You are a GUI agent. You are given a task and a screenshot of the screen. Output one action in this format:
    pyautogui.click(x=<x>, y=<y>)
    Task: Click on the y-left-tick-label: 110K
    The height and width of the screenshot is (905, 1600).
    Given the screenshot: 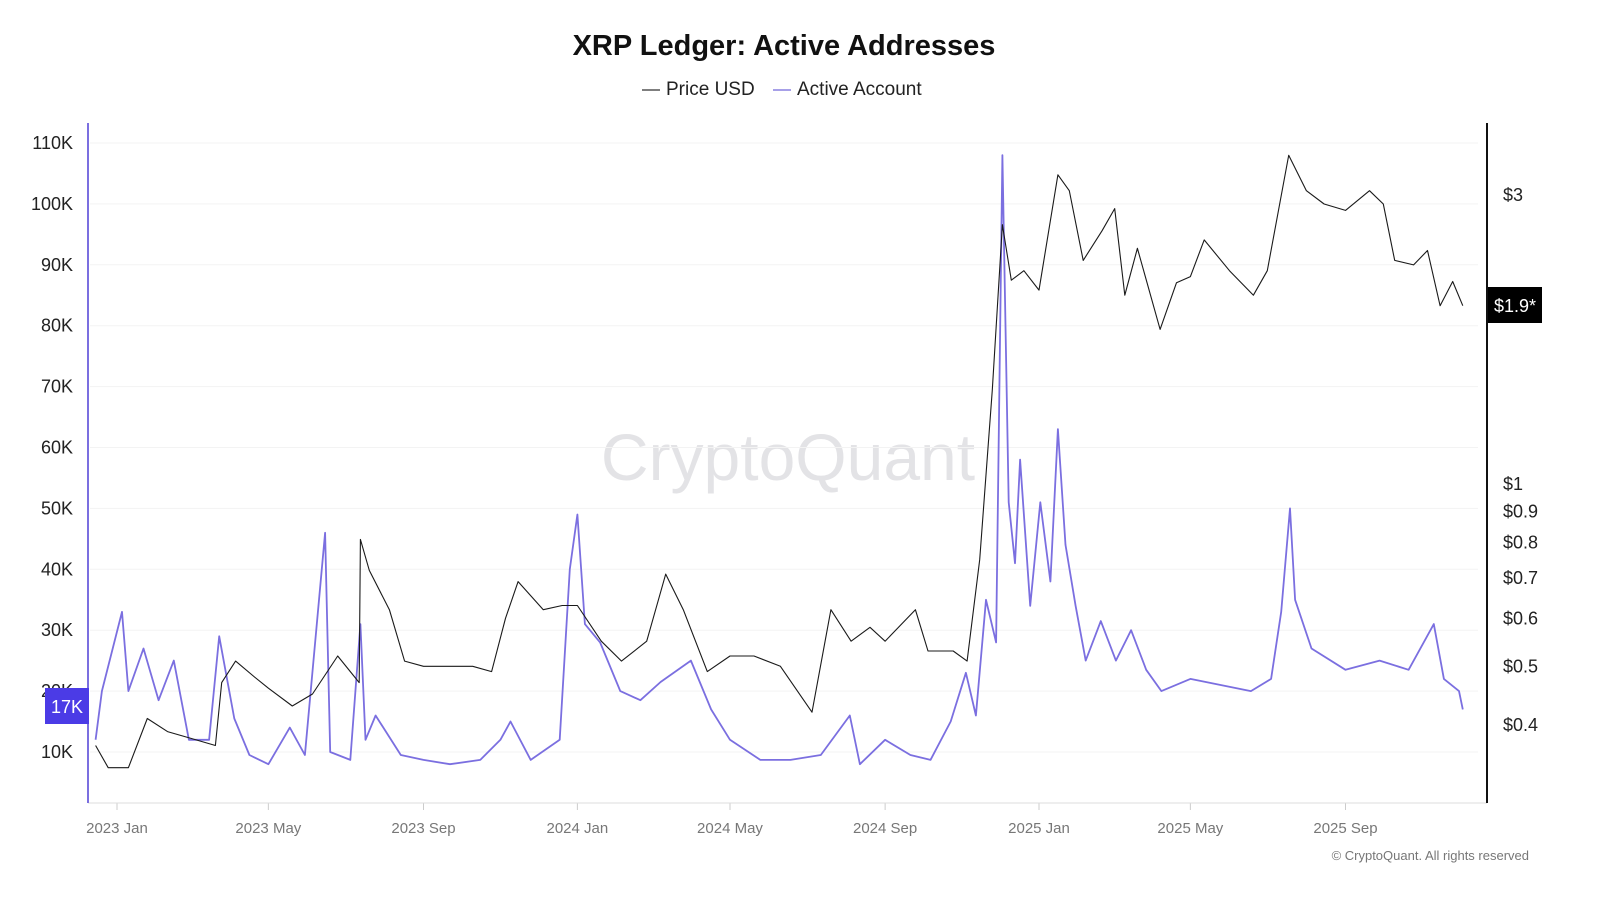 What is the action you would take?
    pyautogui.click(x=52, y=143)
    